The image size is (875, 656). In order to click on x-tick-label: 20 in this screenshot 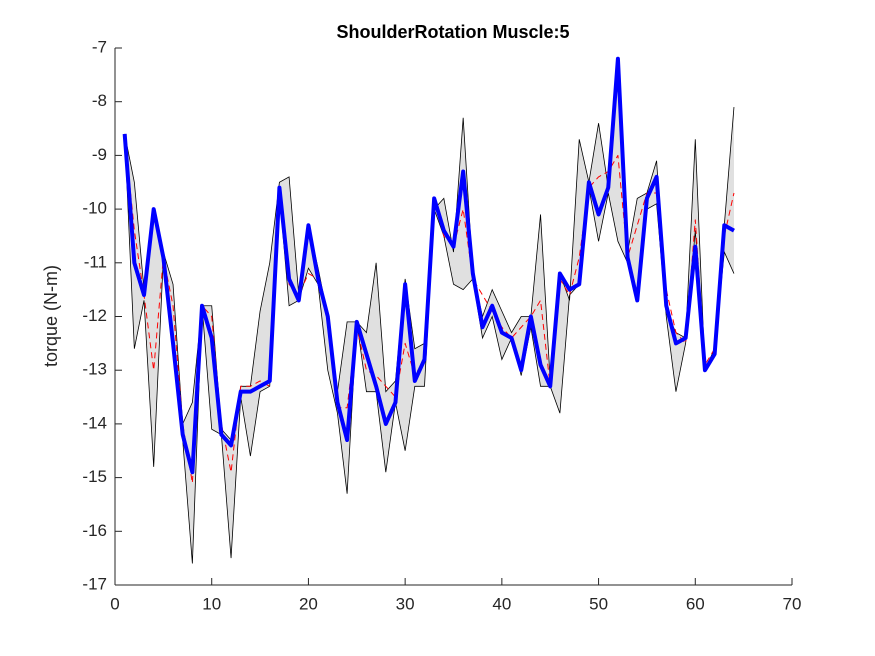, I will do `click(308, 603)`.